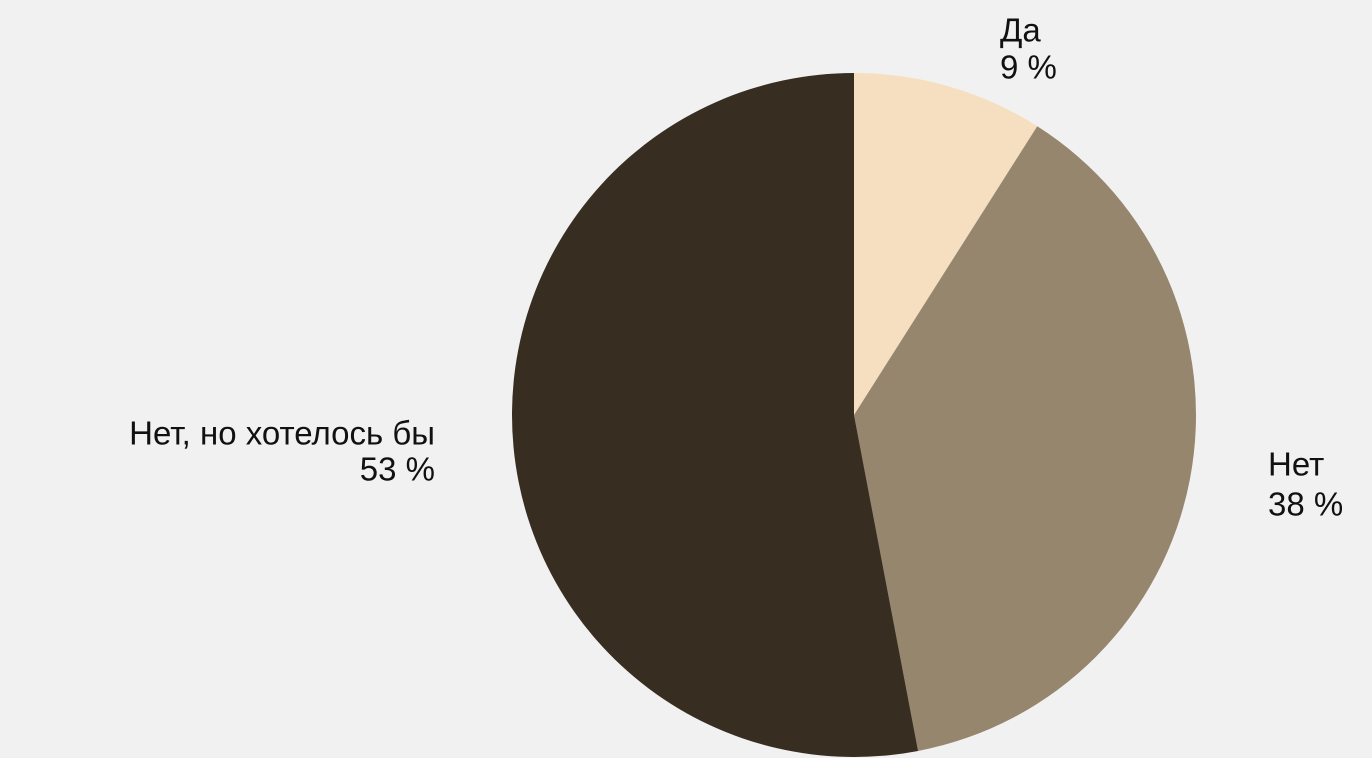  Describe the element at coordinates (1296, 464) in the screenshot. I see `slice-label: Нет` at that location.